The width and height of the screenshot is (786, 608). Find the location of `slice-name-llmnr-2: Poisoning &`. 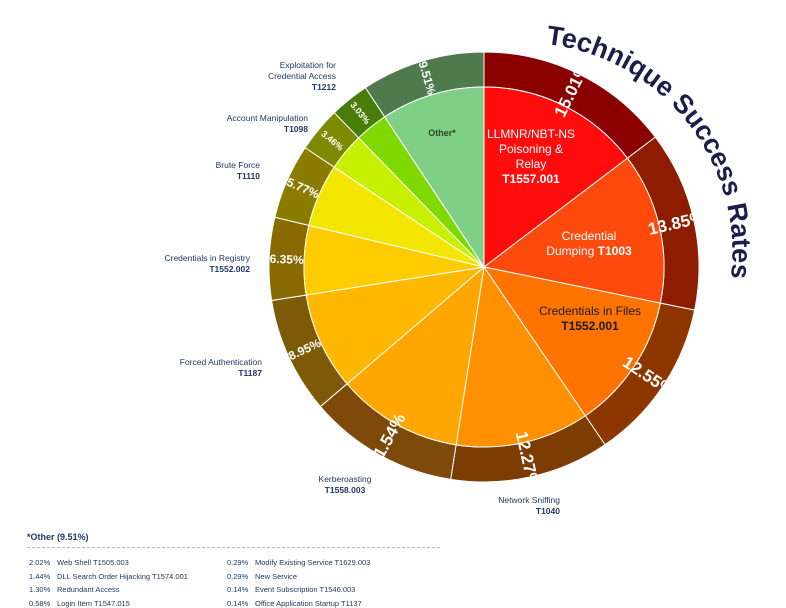

slice-name-llmnr-2: Poisoning & is located at coordinates (531, 149).